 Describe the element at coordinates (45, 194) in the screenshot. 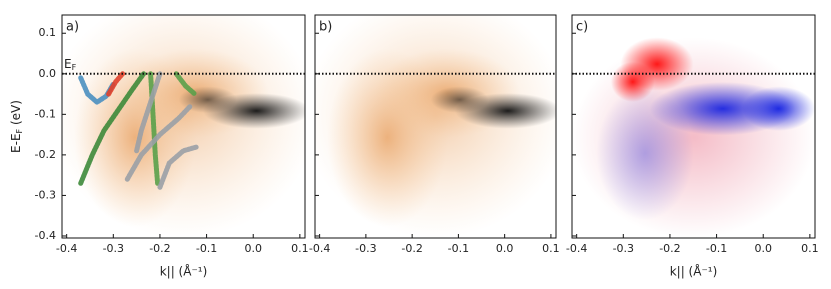

I see `y-tick-label: -0.3` at that location.